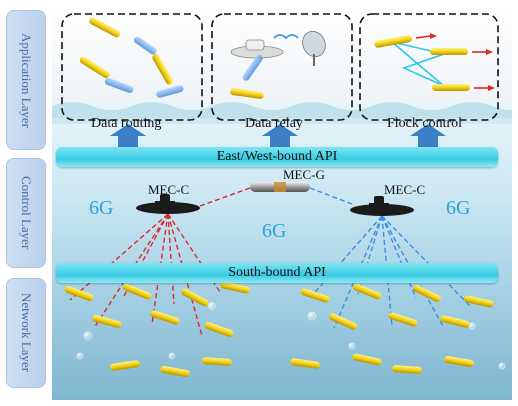 This screenshot has width=518, height=406. I want to click on mec-c-right-label: MEC-C, so click(405, 189).